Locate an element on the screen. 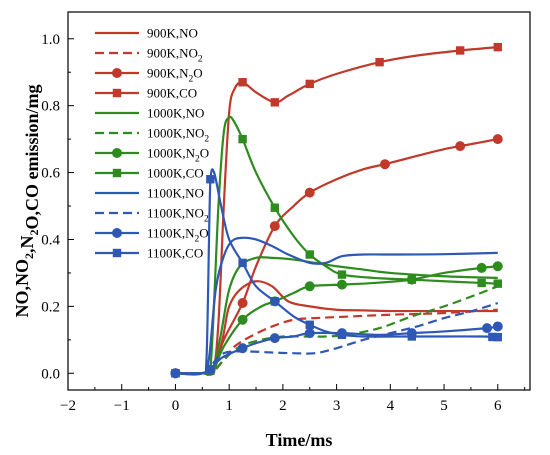 This screenshot has height=455, width=550. legend-label: 1000K,NO2 is located at coordinates (178, 135).